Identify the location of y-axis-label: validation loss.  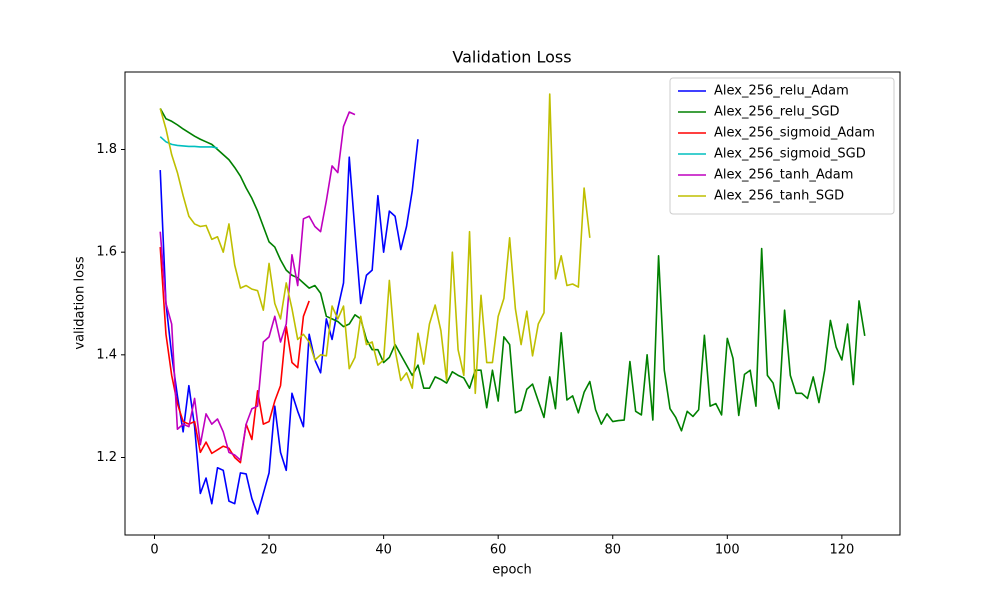
(80, 302).